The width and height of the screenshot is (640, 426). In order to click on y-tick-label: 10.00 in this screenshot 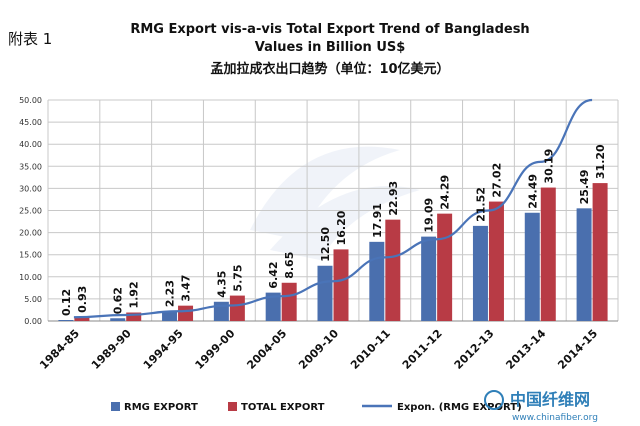, I will do `click(30, 277)`.